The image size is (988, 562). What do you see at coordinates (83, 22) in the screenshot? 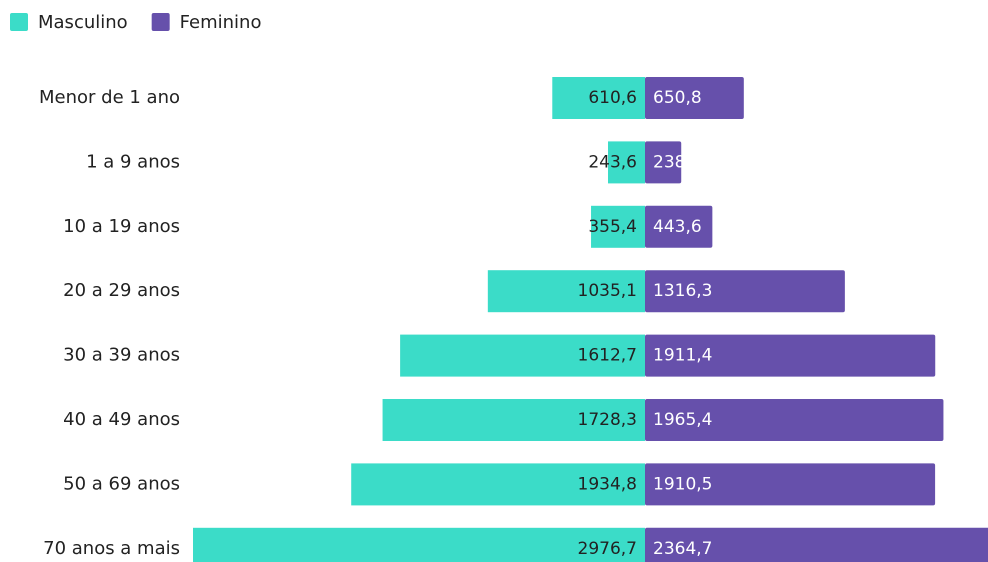
I see `legend-label: Masculino` at bounding box center [83, 22].